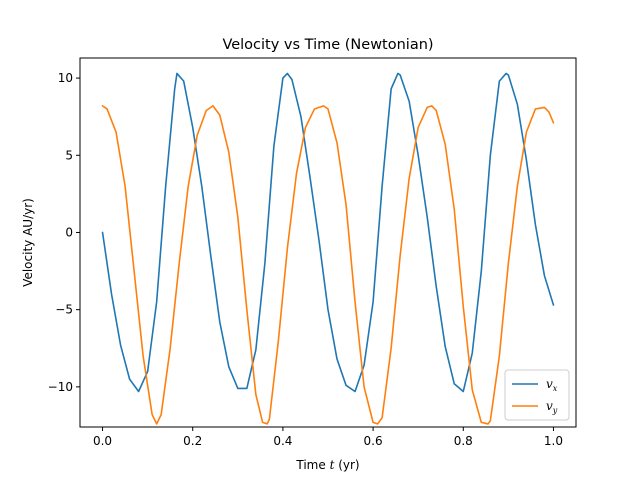 The height and width of the screenshot is (480, 640). What do you see at coordinates (69, 155) in the screenshot?
I see `y-tick-label: 5` at bounding box center [69, 155].